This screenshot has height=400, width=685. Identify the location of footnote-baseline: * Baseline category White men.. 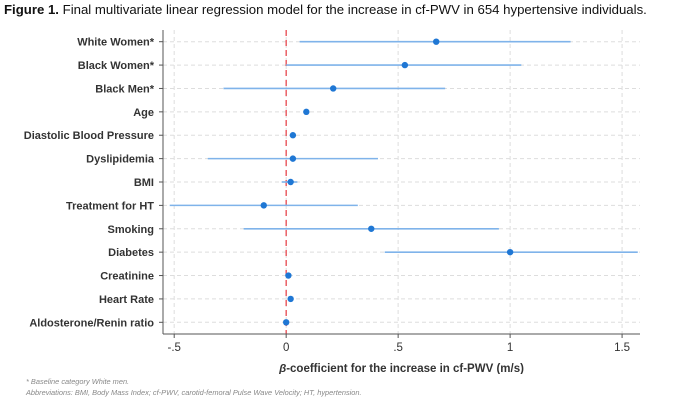
(78, 381).